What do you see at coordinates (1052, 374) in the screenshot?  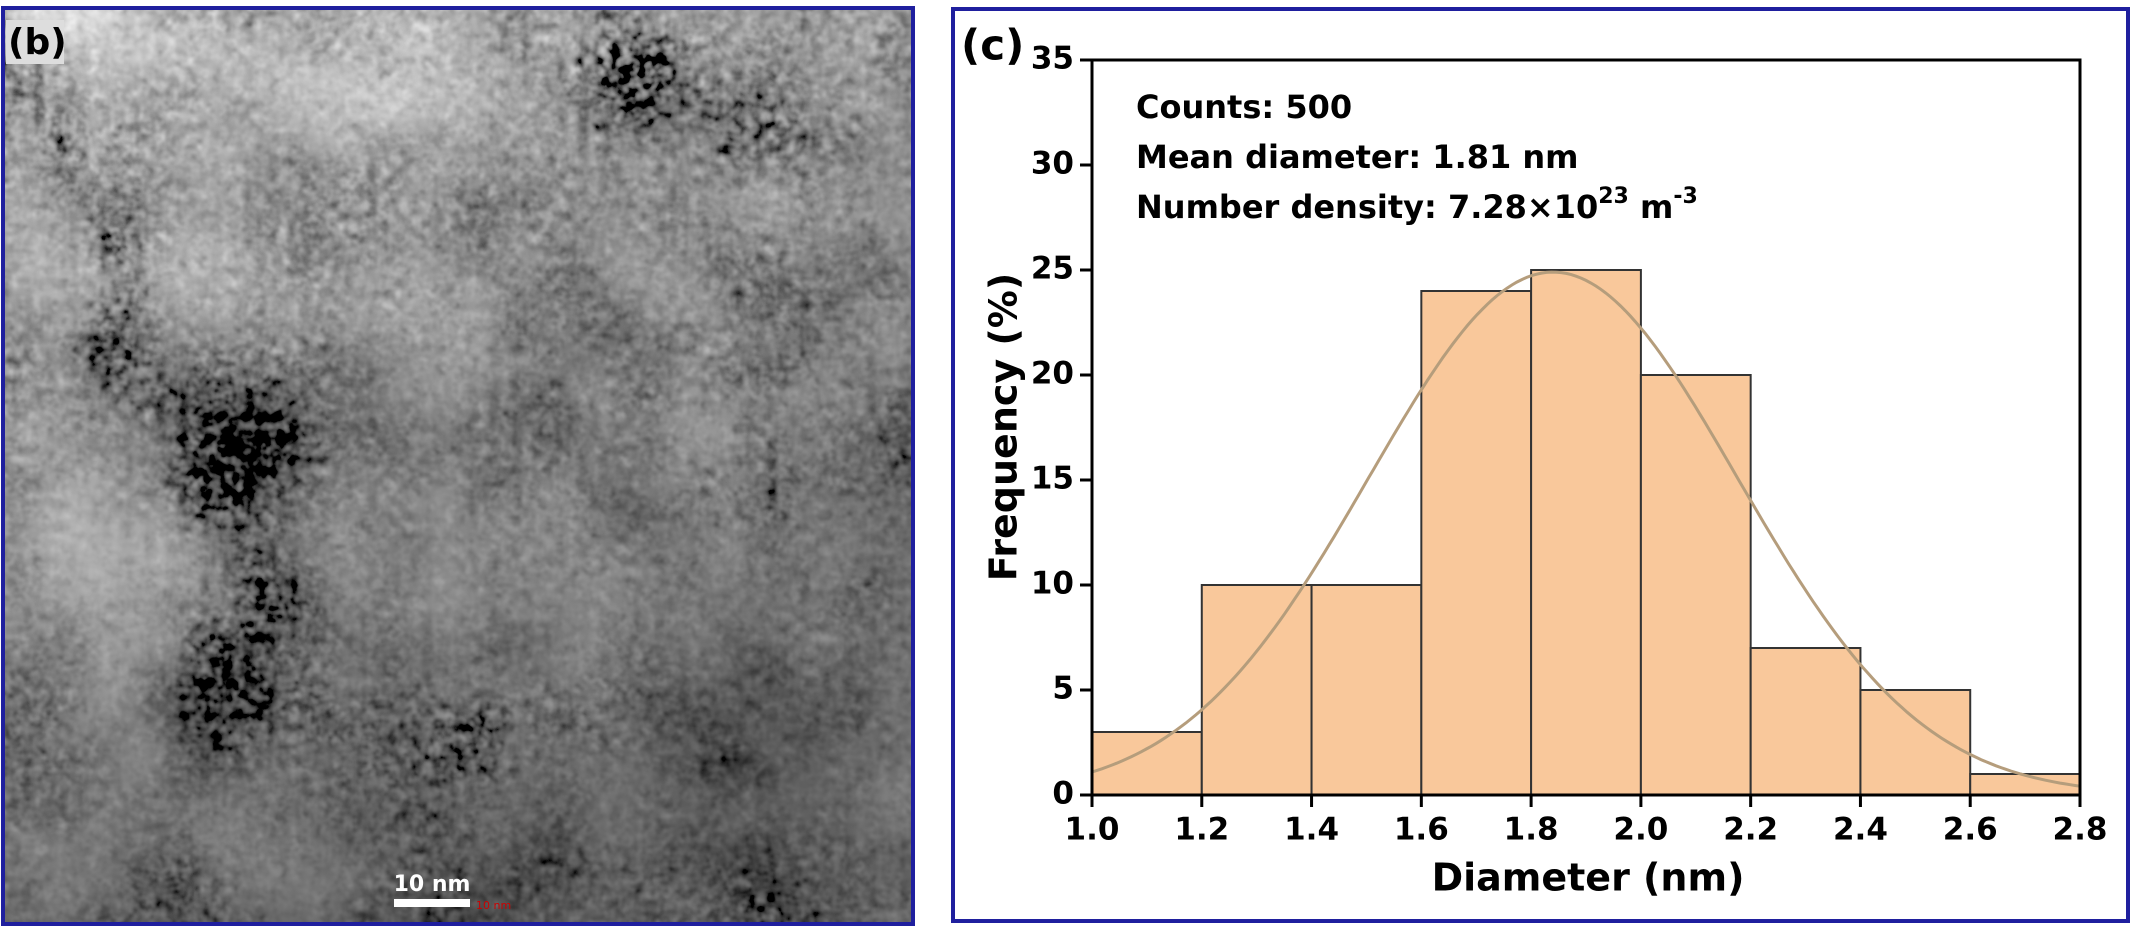 I see `y-tick-label: 20` at bounding box center [1052, 374].